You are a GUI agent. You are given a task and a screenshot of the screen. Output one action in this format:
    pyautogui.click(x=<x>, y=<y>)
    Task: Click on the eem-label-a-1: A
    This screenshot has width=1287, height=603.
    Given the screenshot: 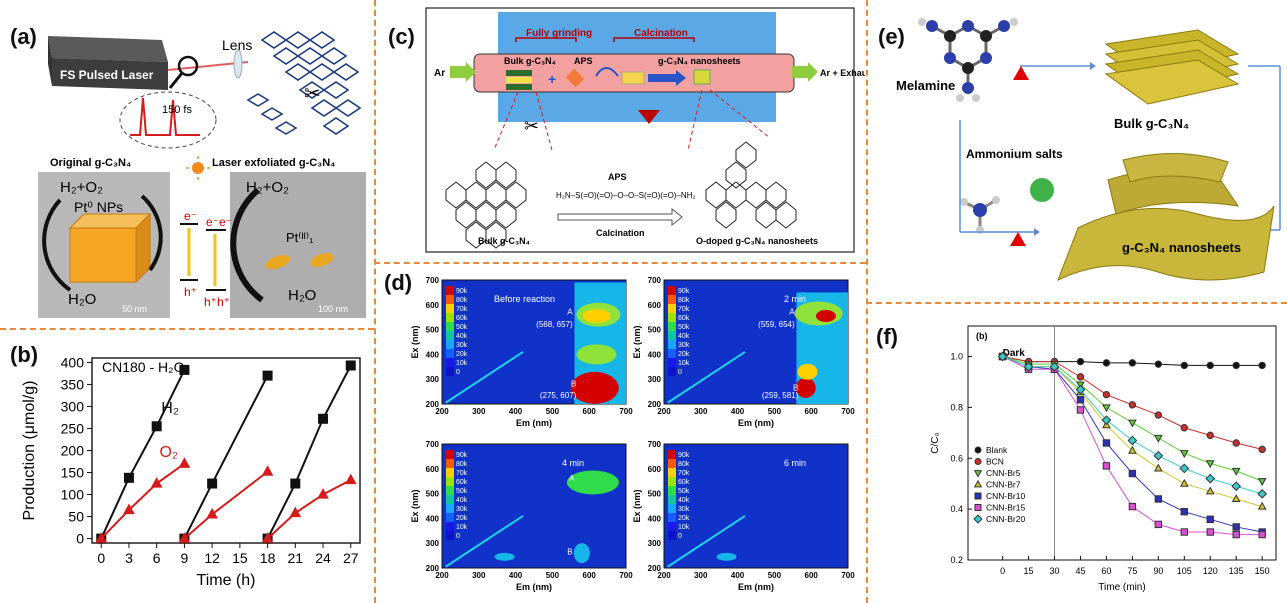 What is the action you would take?
    pyautogui.click(x=792, y=312)
    